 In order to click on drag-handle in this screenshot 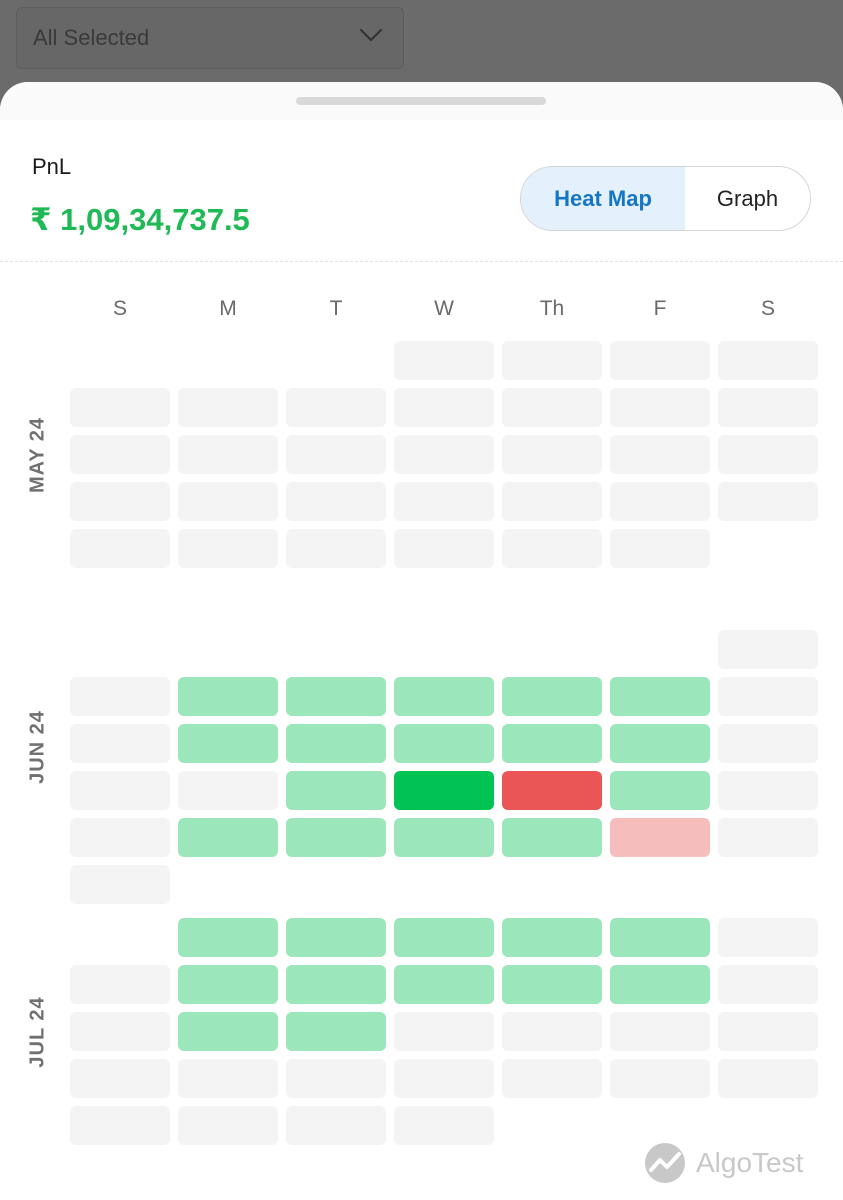, I will do `click(421, 101)`.